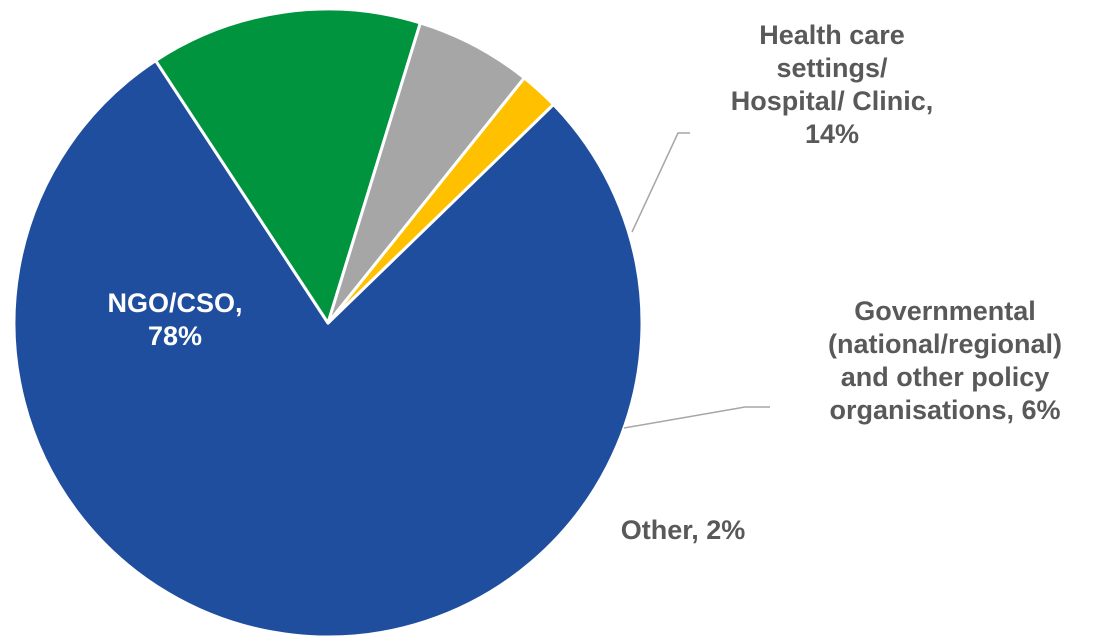 Image resolution: width=1115 pixels, height=641 pixels. What do you see at coordinates (832, 84) in the screenshot?
I see `slice-label: Health care settings/Hospital/ Clinic, 14%` at bounding box center [832, 84].